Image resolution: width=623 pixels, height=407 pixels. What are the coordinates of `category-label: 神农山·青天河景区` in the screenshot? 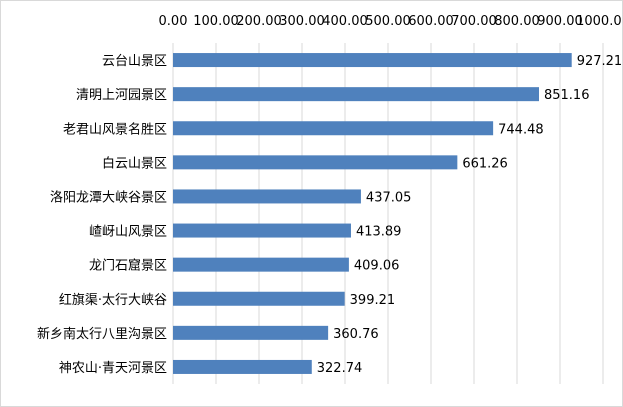 It's located at (113, 368).